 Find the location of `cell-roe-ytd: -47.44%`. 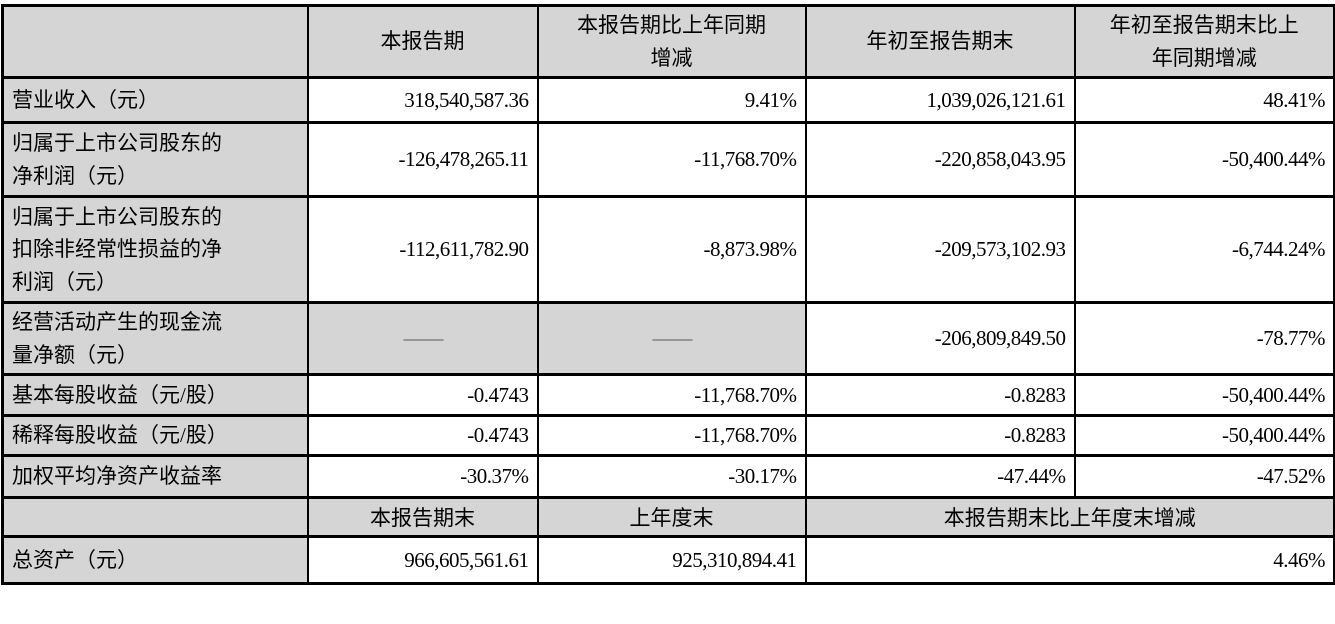

cell-roe-ytd: -47.44% is located at coordinates (940, 477).